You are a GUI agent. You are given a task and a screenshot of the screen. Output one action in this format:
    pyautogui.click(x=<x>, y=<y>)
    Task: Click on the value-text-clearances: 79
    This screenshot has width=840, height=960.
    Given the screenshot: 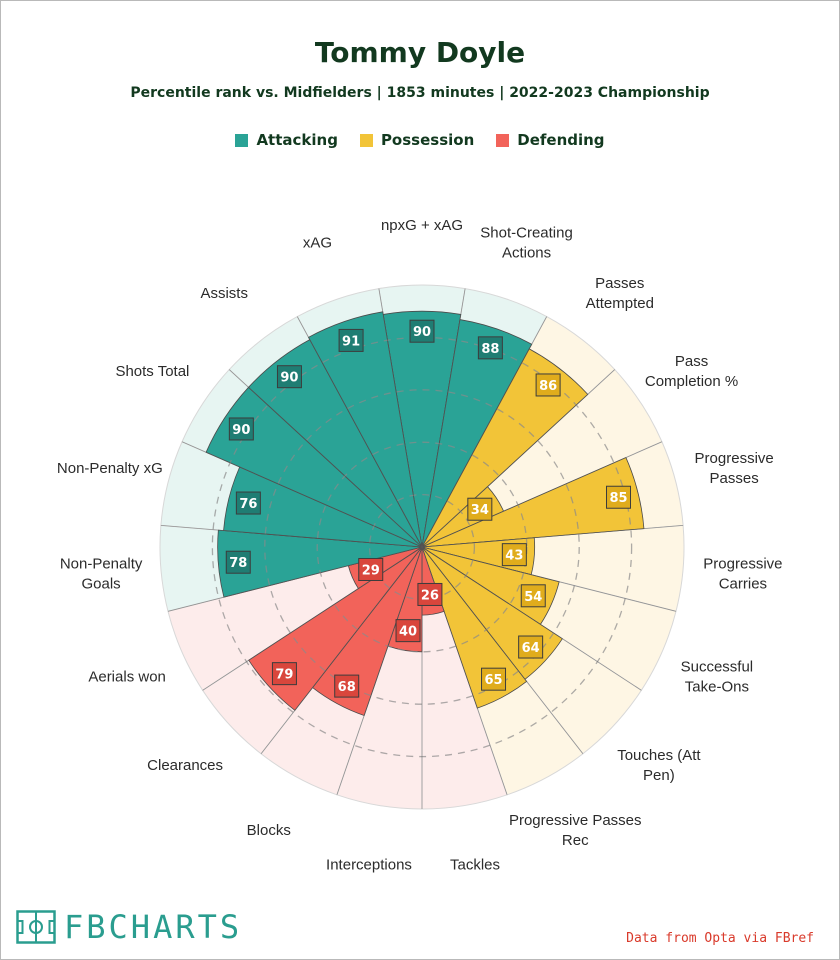 What is the action you would take?
    pyautogui.click(x=284, y=675)
    